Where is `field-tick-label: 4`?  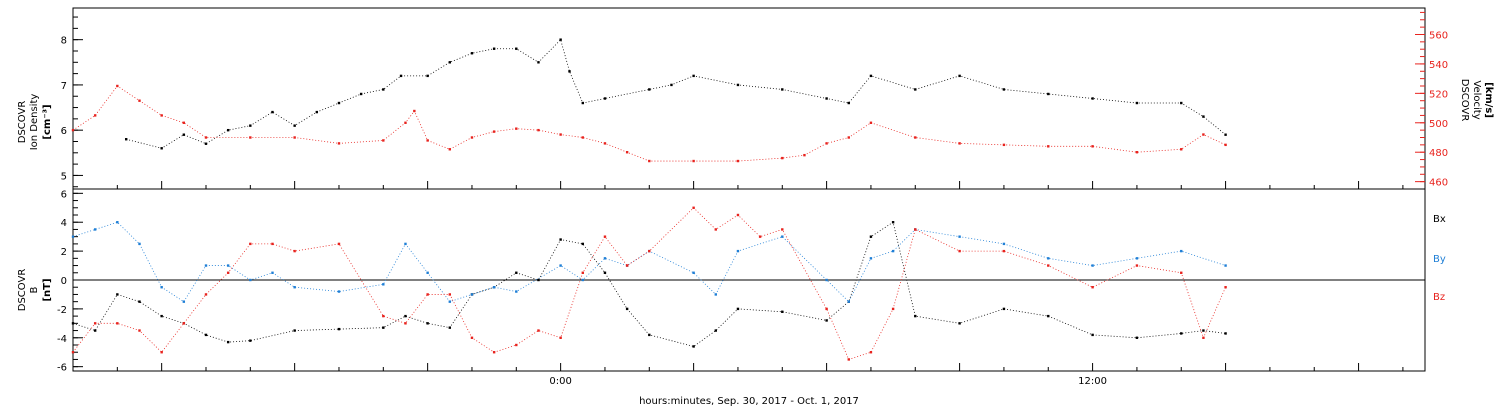 field-tick-label: 4 is located at coordinates (64, 223).